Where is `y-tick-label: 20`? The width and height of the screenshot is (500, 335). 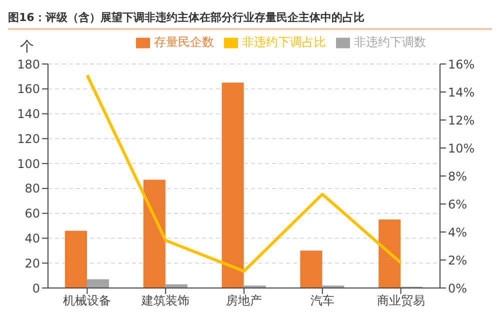 y-tick-label: 20 is located at coordinates (32, 263).